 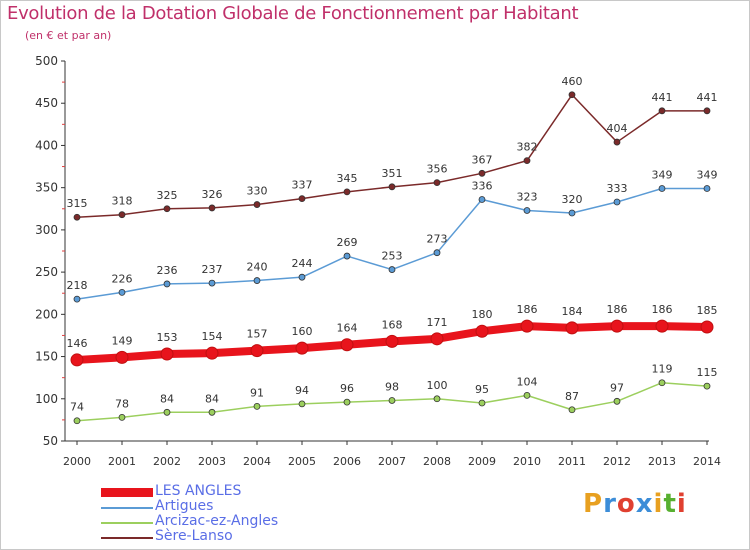 I want to click on x-tick-label: 2012, so click(x=617, y=461).